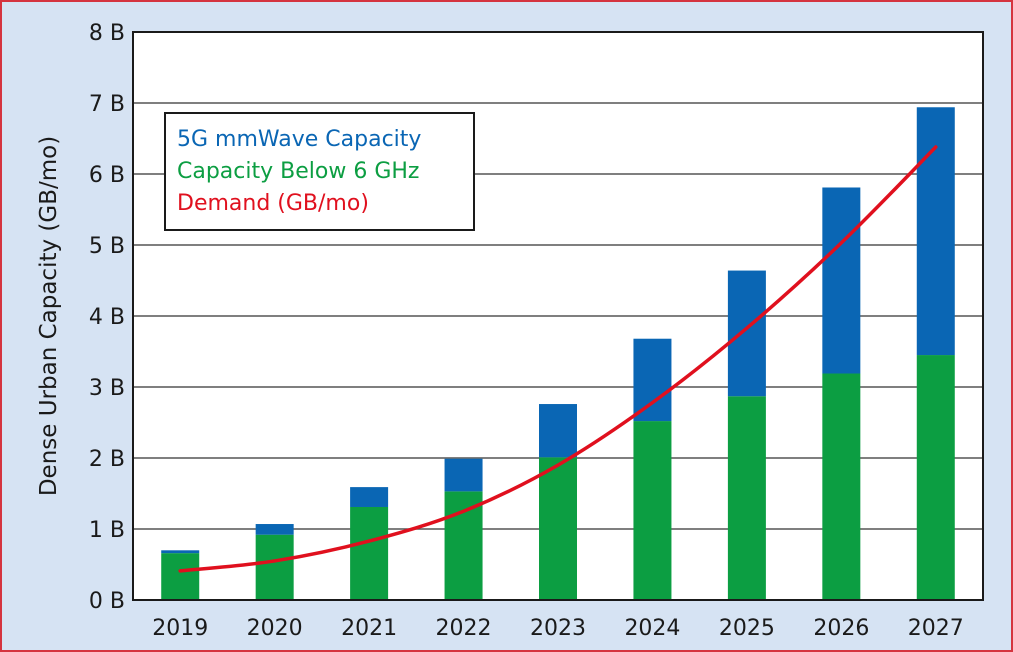 Image resolution: width=1013 pixels, height=652 pixels. Describe the element at coordinates (107, 388) in the screenshot. I see `y-tick-label: 3 B` at that location.